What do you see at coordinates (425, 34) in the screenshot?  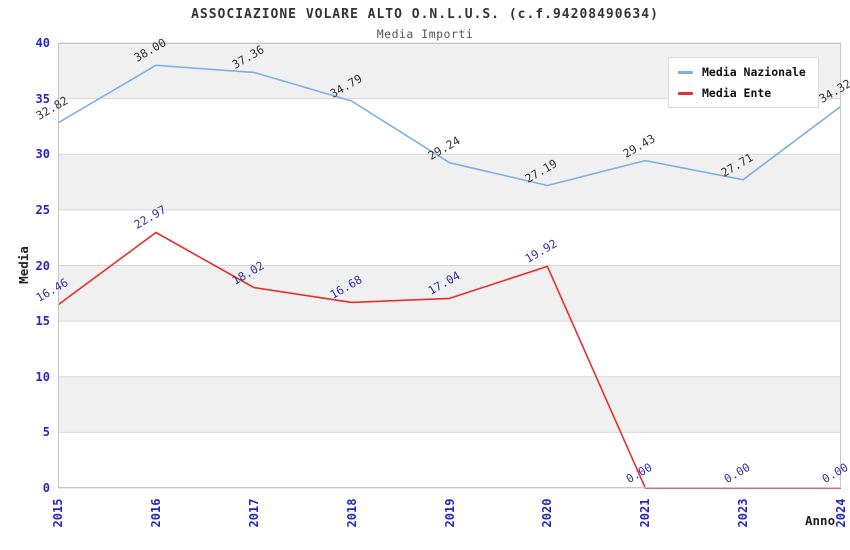 I see `chart-subtitle: Media Importi` at bounding box center [425, 34].